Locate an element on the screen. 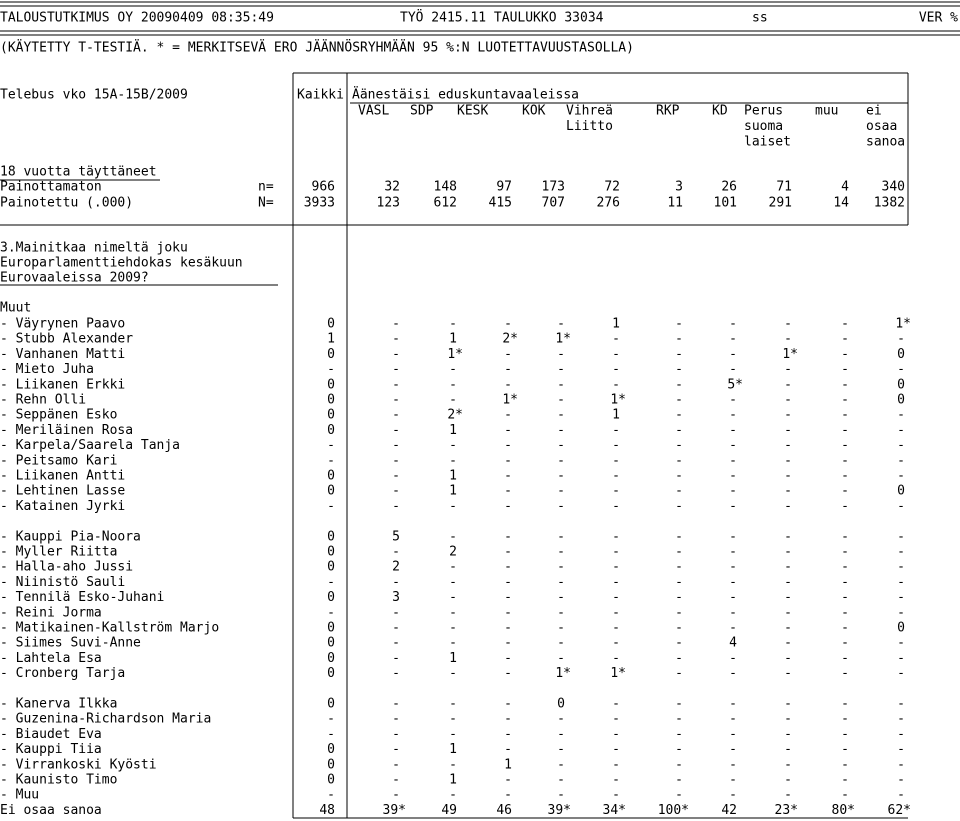 This screenshot has height=821, width=960. row-label: - Matikainen-Kallström Marjo is located at coordinates (109, 628).